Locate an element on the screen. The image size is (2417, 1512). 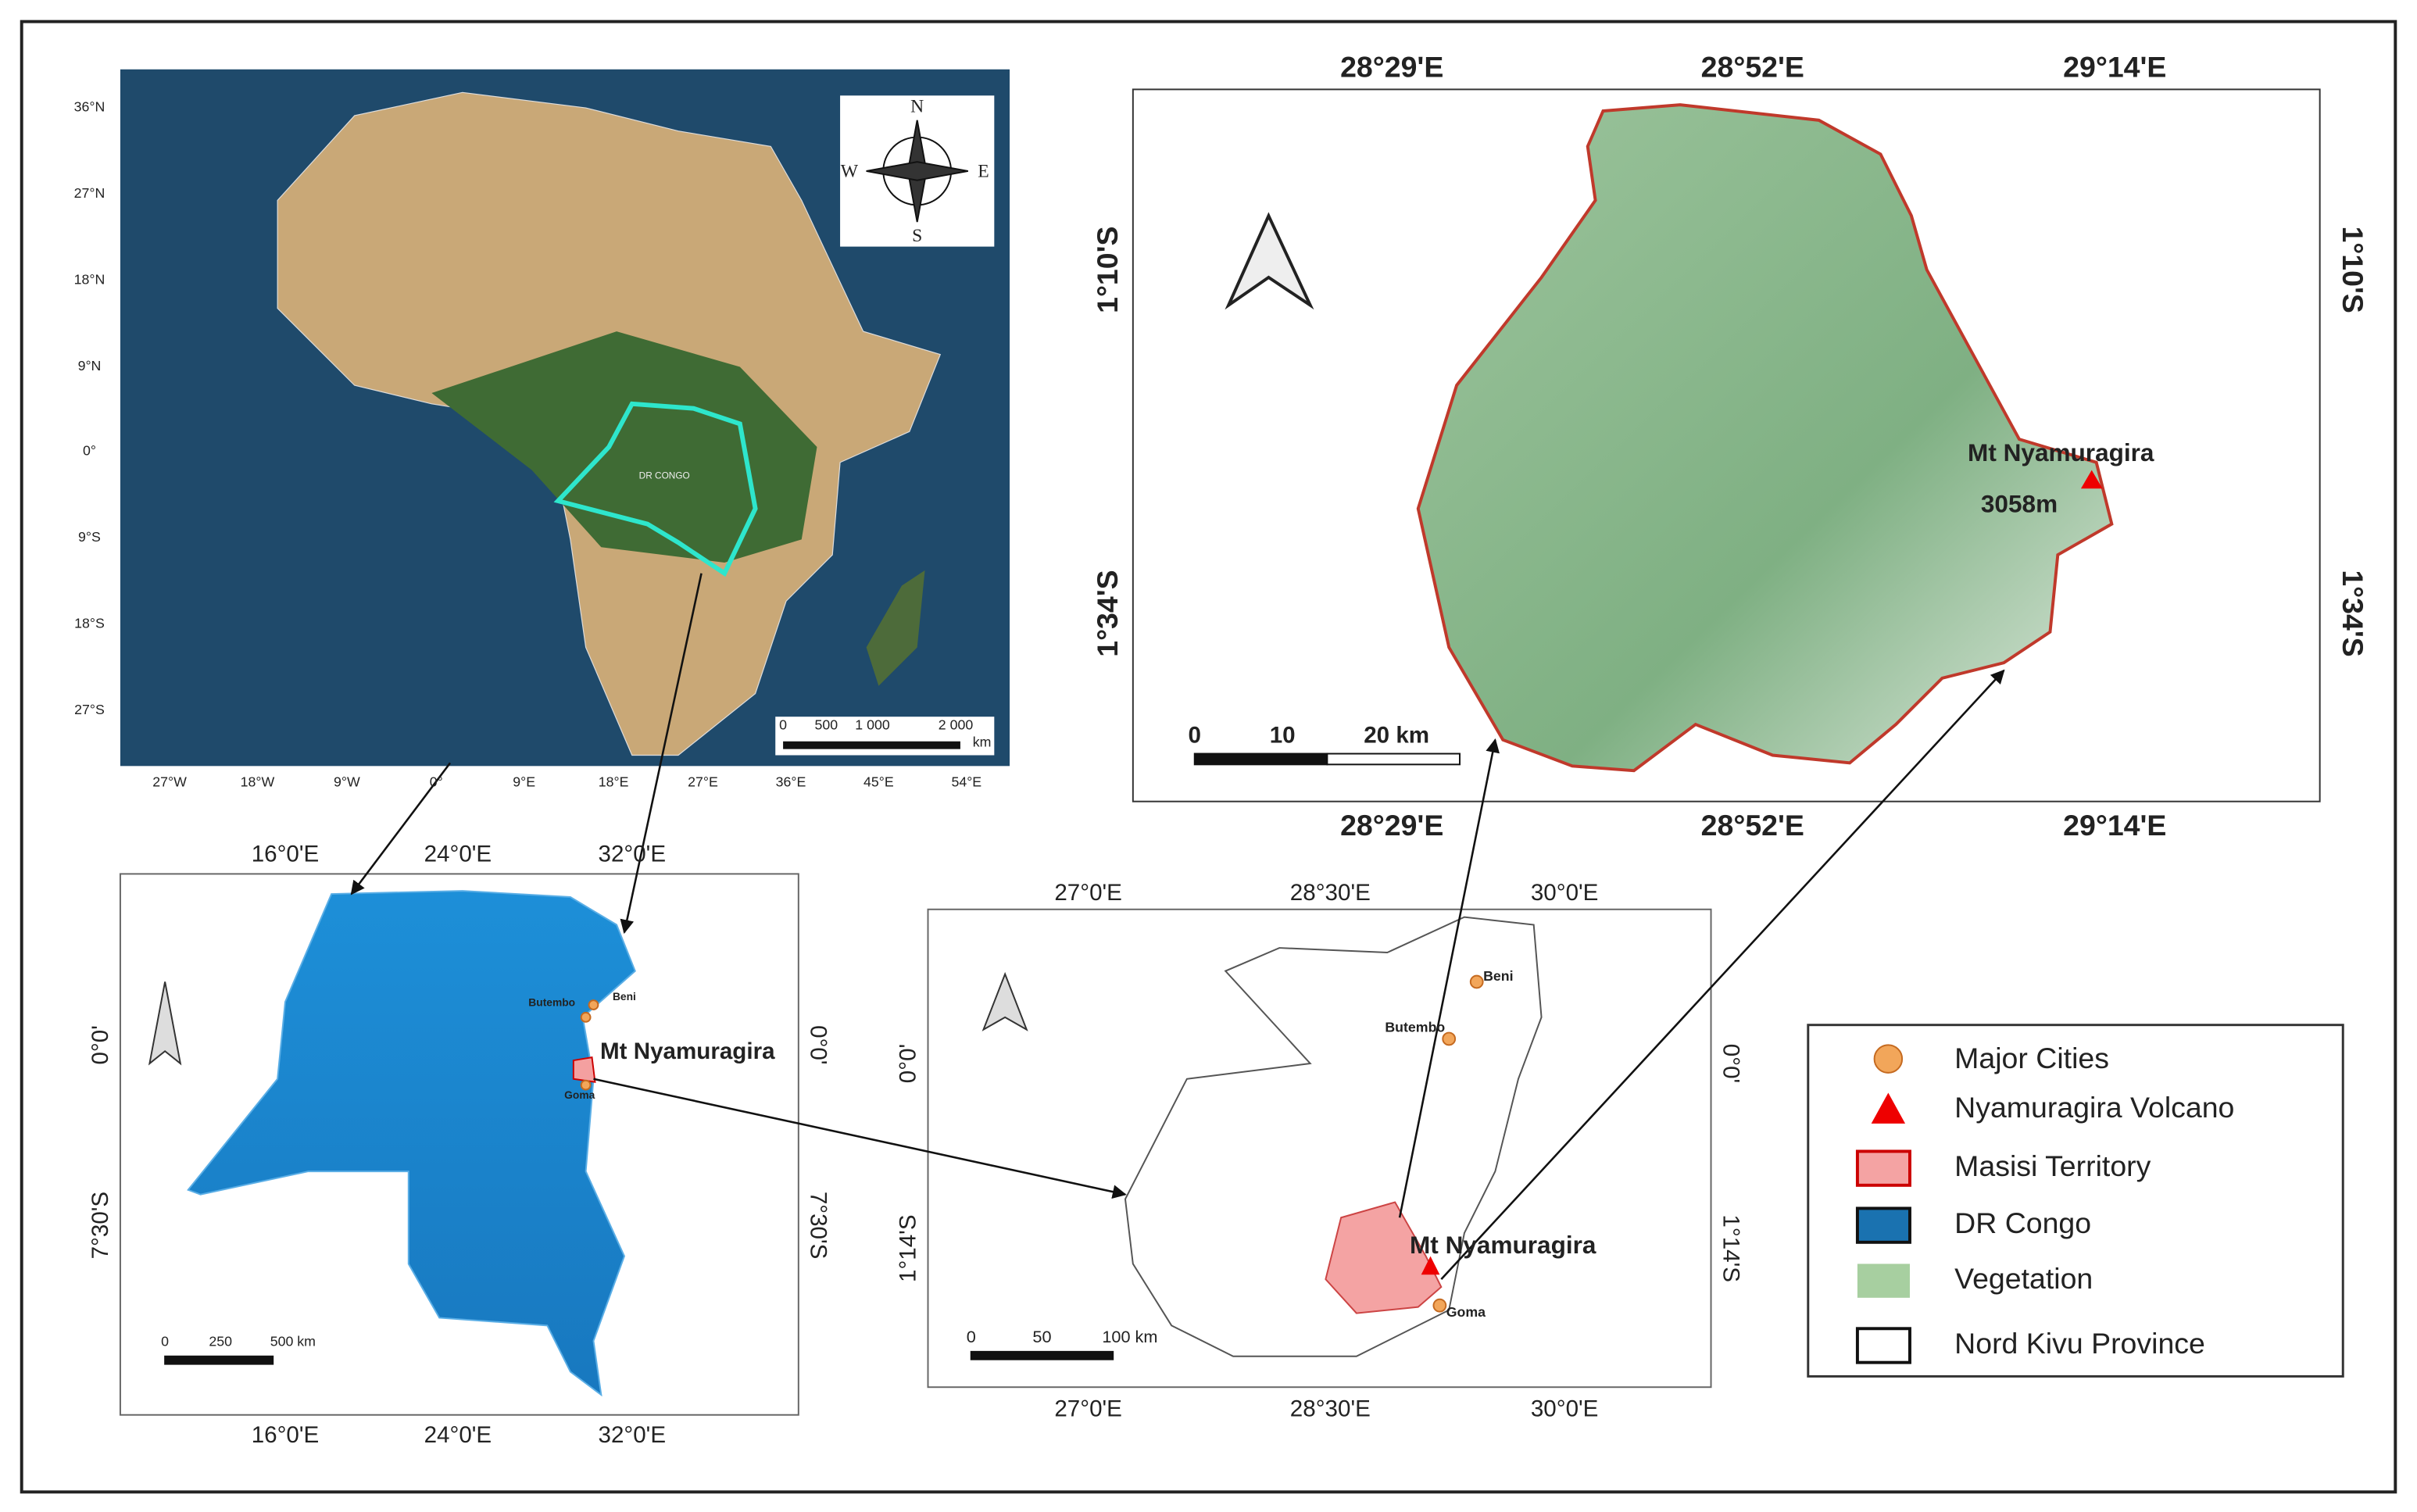
lat-label: 18°N is located at coordinates (89, 280).